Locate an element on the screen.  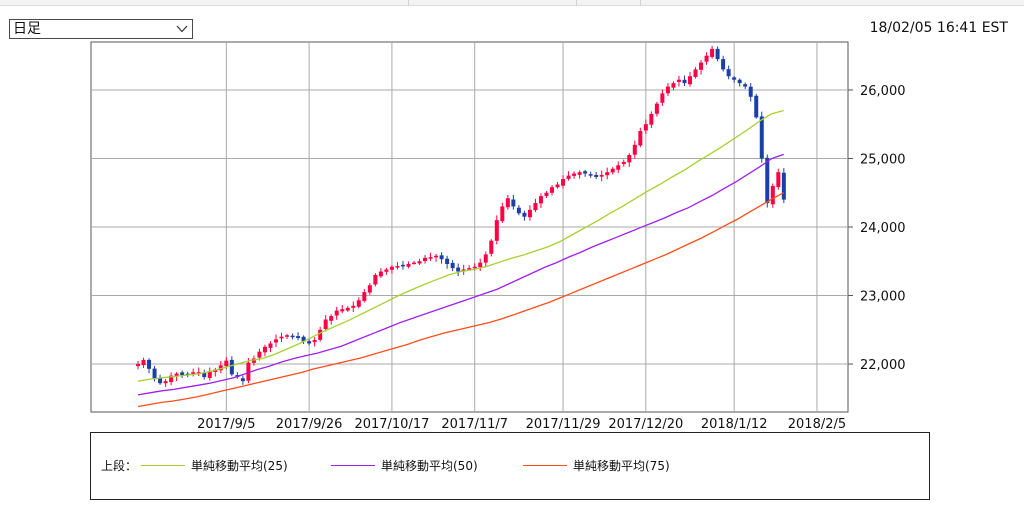
legend-swatch-ma25 is located at coordinates (163, 465).